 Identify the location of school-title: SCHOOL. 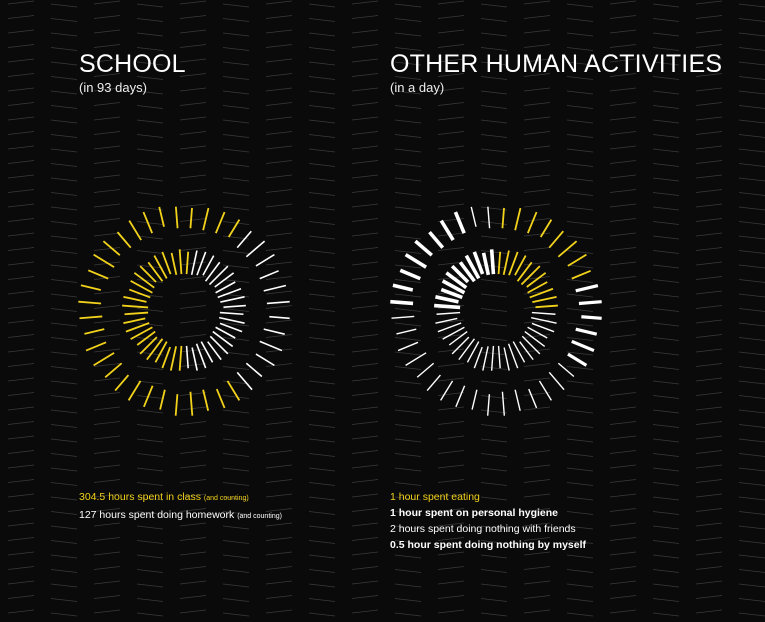
(132, 64).